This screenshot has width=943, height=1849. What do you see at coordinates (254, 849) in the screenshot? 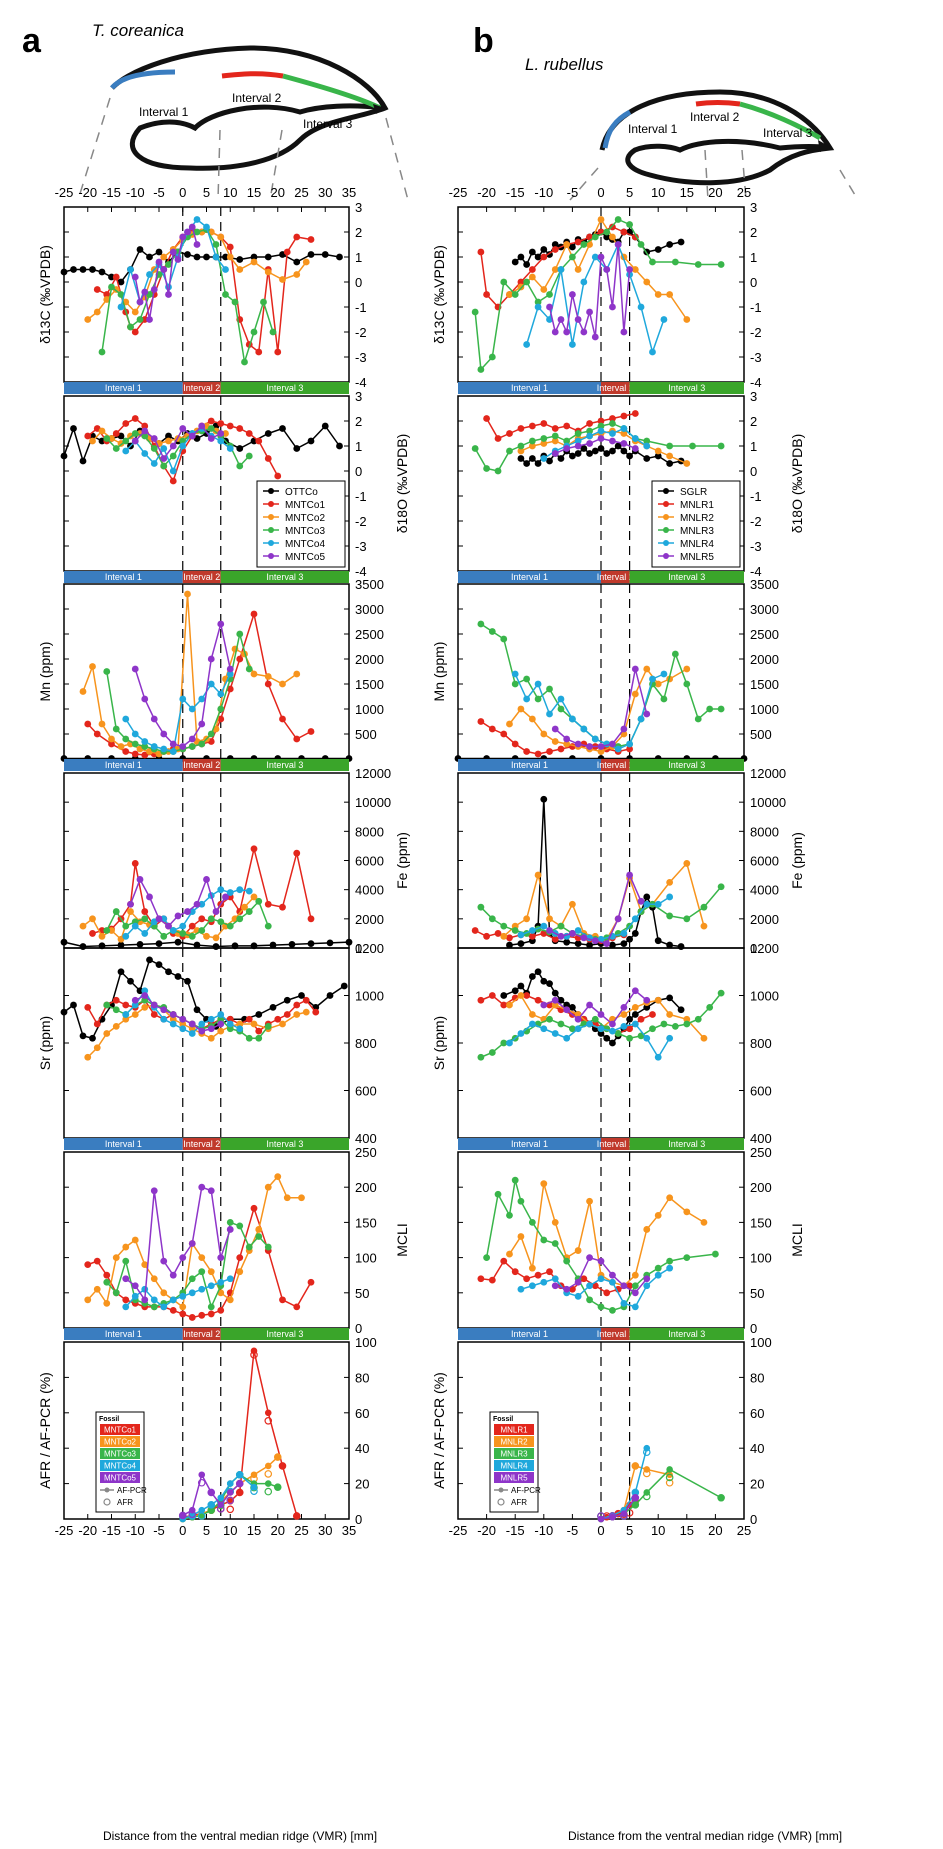
I see `panel-a-fe-point-MNTCo1` at bounding box center [254, 849].